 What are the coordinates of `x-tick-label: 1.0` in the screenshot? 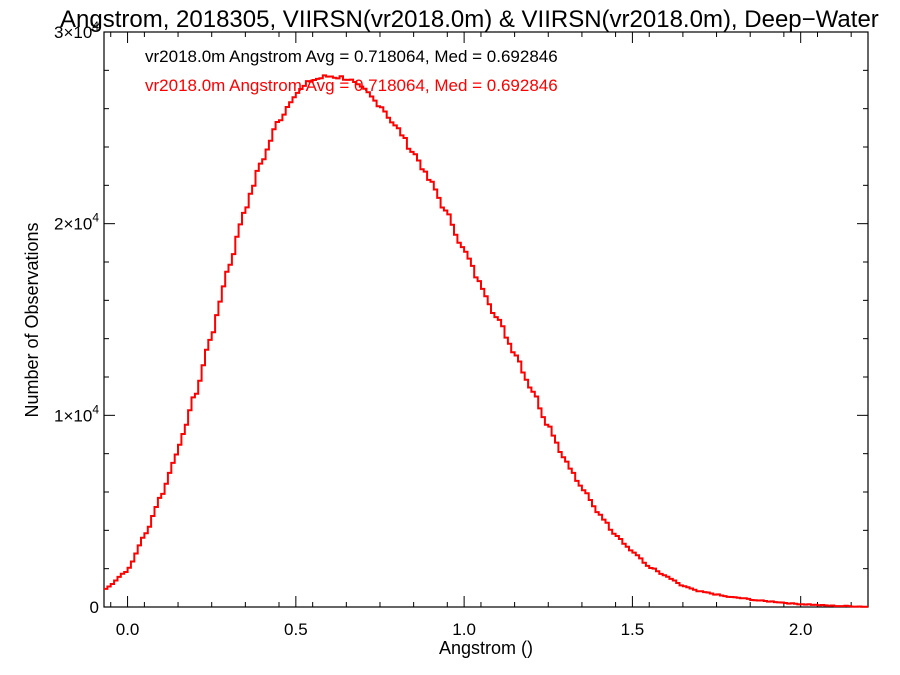 It's located at (464, 629).